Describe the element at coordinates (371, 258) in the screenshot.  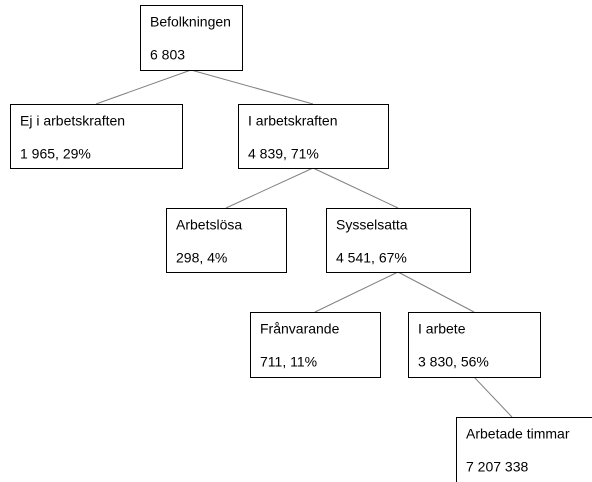
I see `node-value: 4 541, 67%` at that location.